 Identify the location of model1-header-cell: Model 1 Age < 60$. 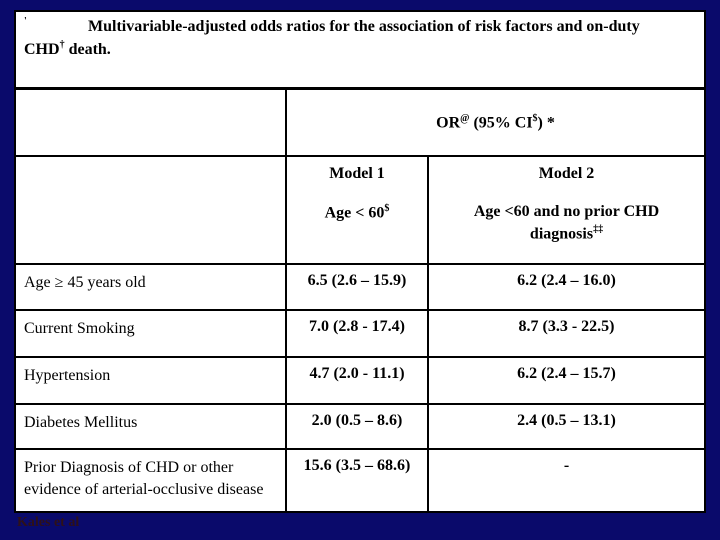
(358, 211).